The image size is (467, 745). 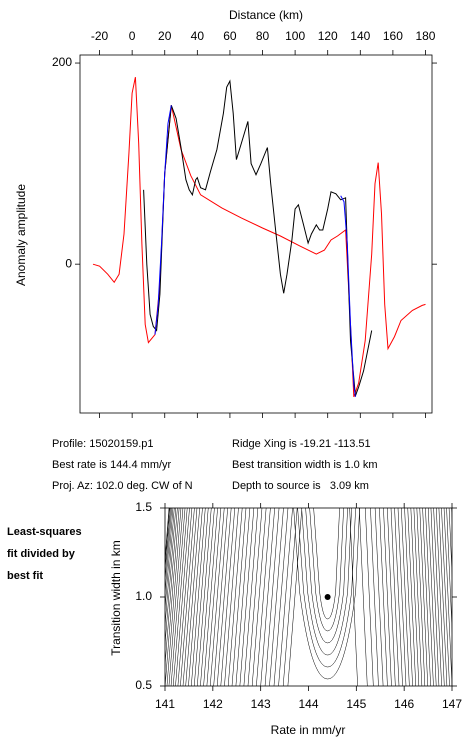 What do you see at coordinates (143, 685) in the screenshot?
I see `y-tick-label: 0.5` at bounding box center [143, 685].